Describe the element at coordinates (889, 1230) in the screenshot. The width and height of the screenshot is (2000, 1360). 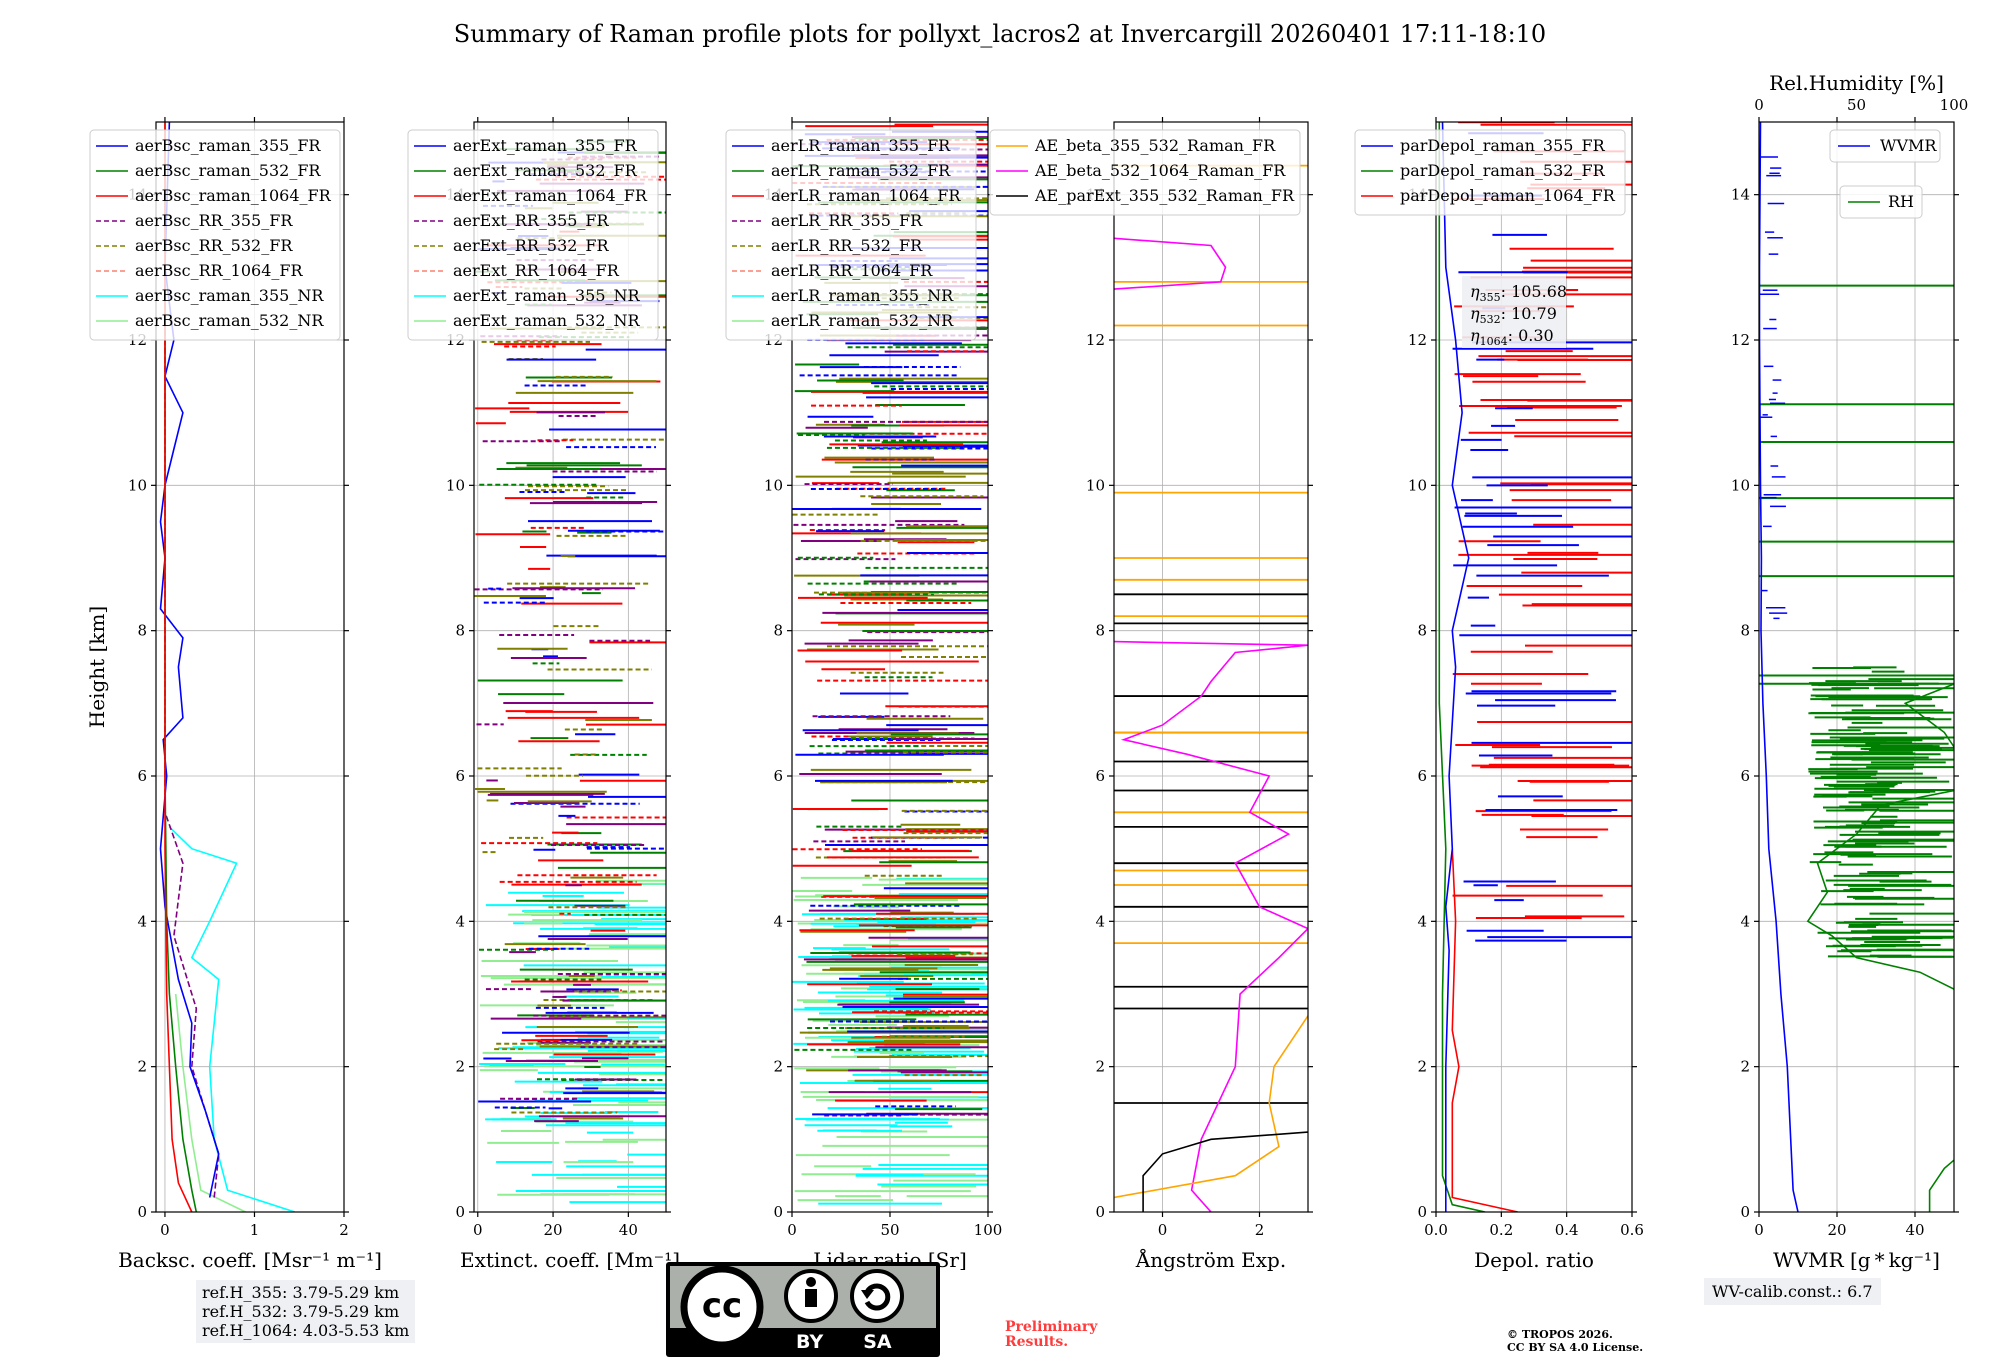
I see `x-tick-label: 50` at that location.